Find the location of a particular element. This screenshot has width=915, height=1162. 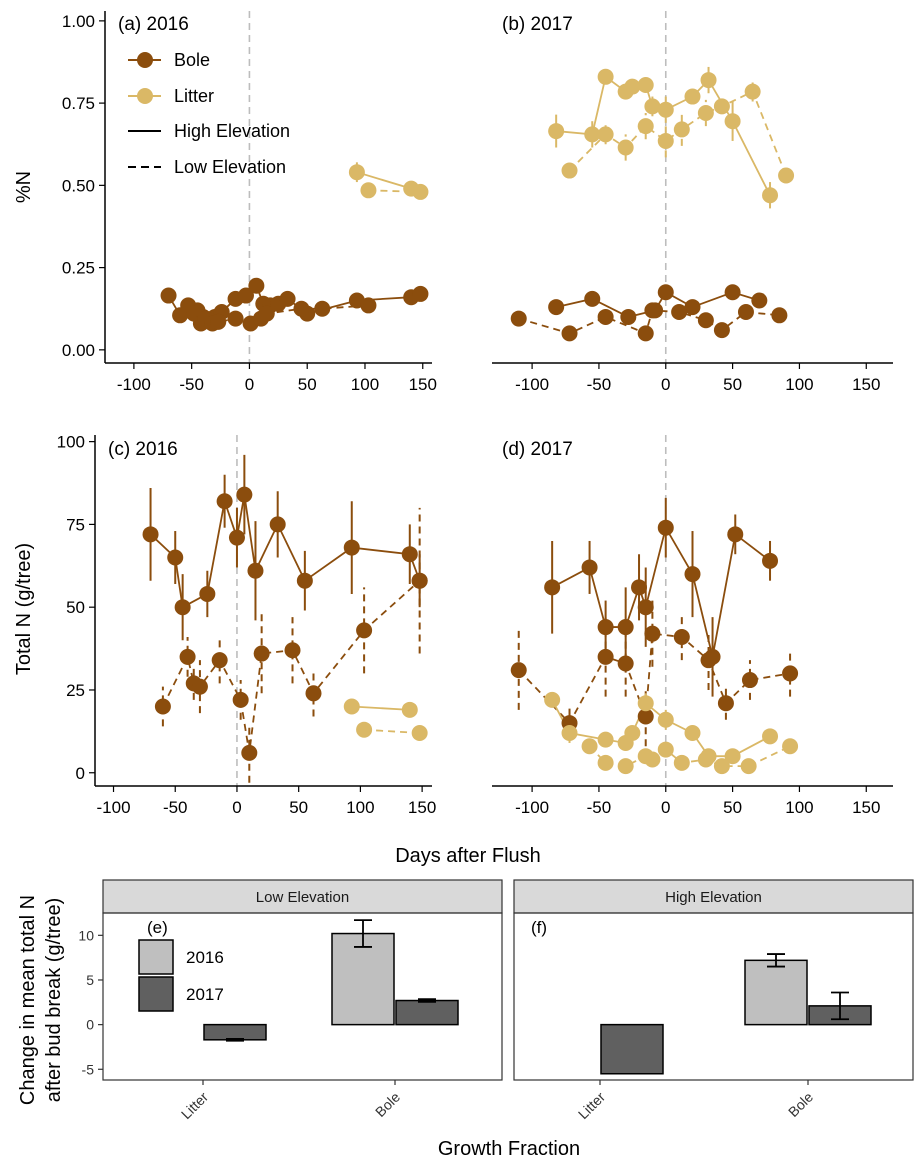

y-tick-label: 5 is located at coordinates (90, 980).